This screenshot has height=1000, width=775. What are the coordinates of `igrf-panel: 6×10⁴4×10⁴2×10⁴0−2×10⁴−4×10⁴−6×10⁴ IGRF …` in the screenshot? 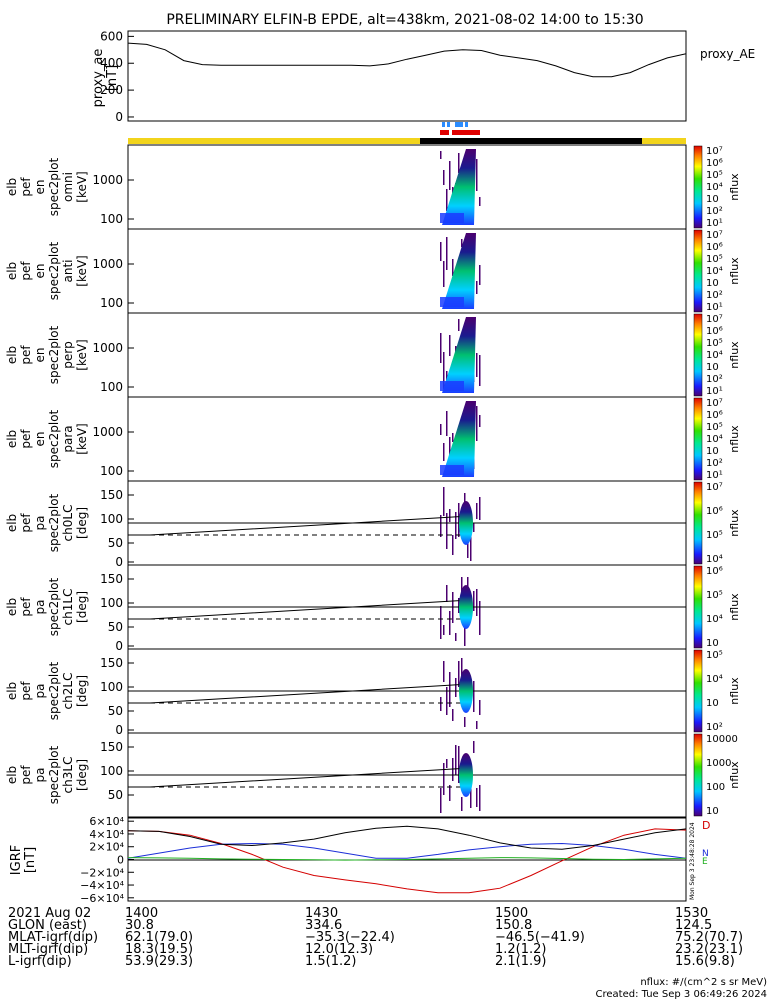 It's located at (359, 860).